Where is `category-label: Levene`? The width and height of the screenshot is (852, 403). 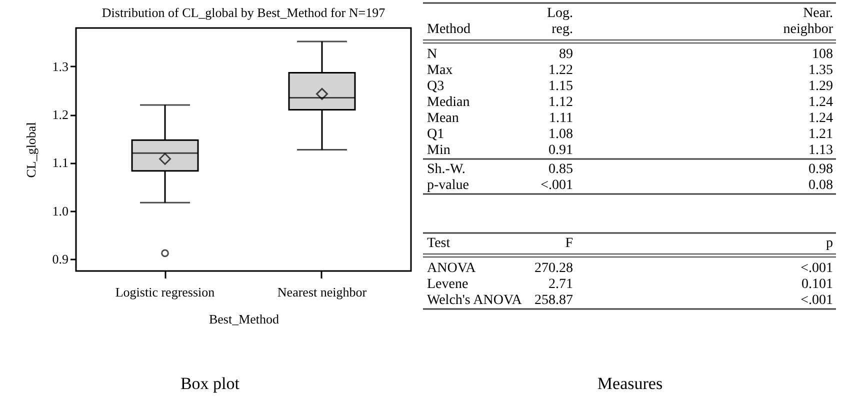 category-label: Levene is located at coordinates (447, 284).